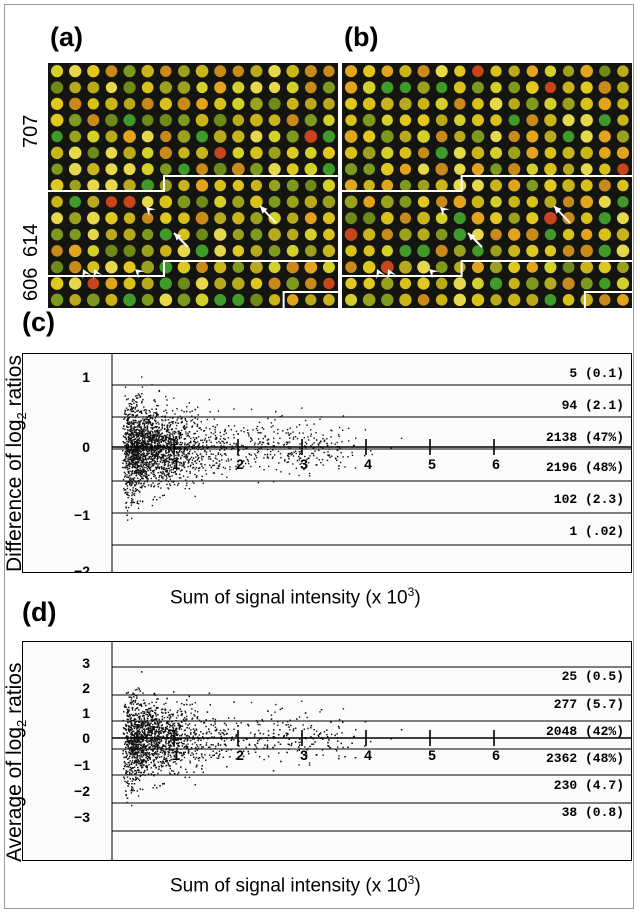 The width and height of the screenshot is (640, 915). What do you see at coordinates (585, 731) in the screenshot?
I see `band-count-label: 2048 (42%)` at bounding box center [585, 731].